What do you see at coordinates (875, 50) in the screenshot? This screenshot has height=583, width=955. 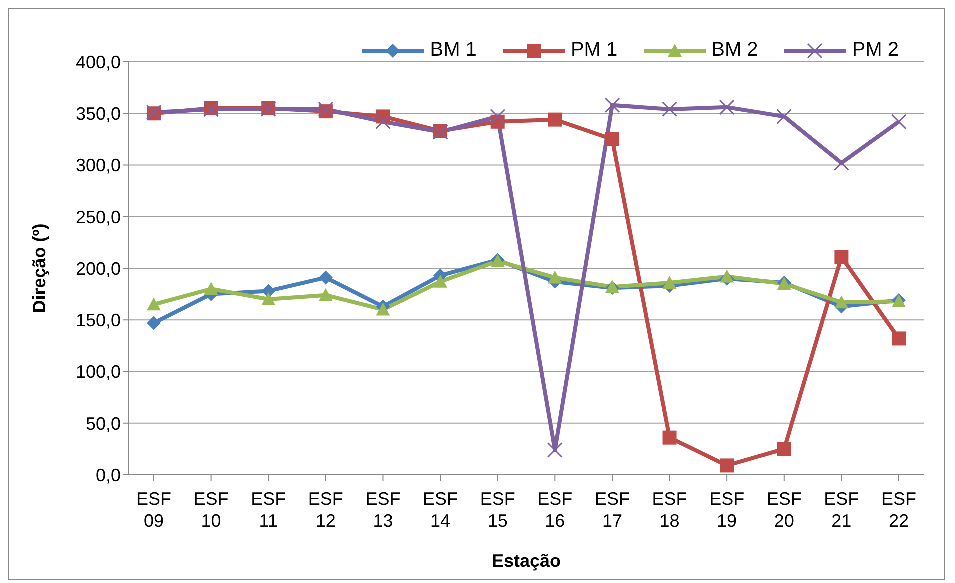 I see `legend-label: PM 2` at bounding box center [875, 50].